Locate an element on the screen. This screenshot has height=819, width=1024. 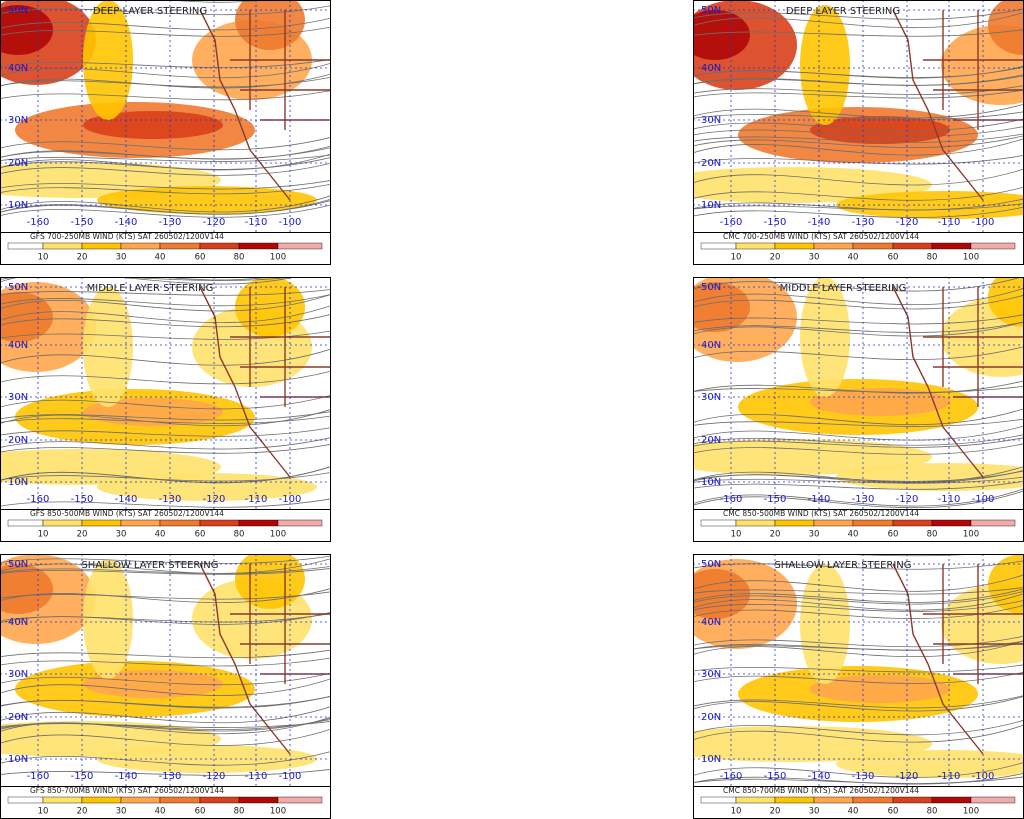
panel-title: MIDDLE LAYER STEERING is located at coordinates (843, 288).